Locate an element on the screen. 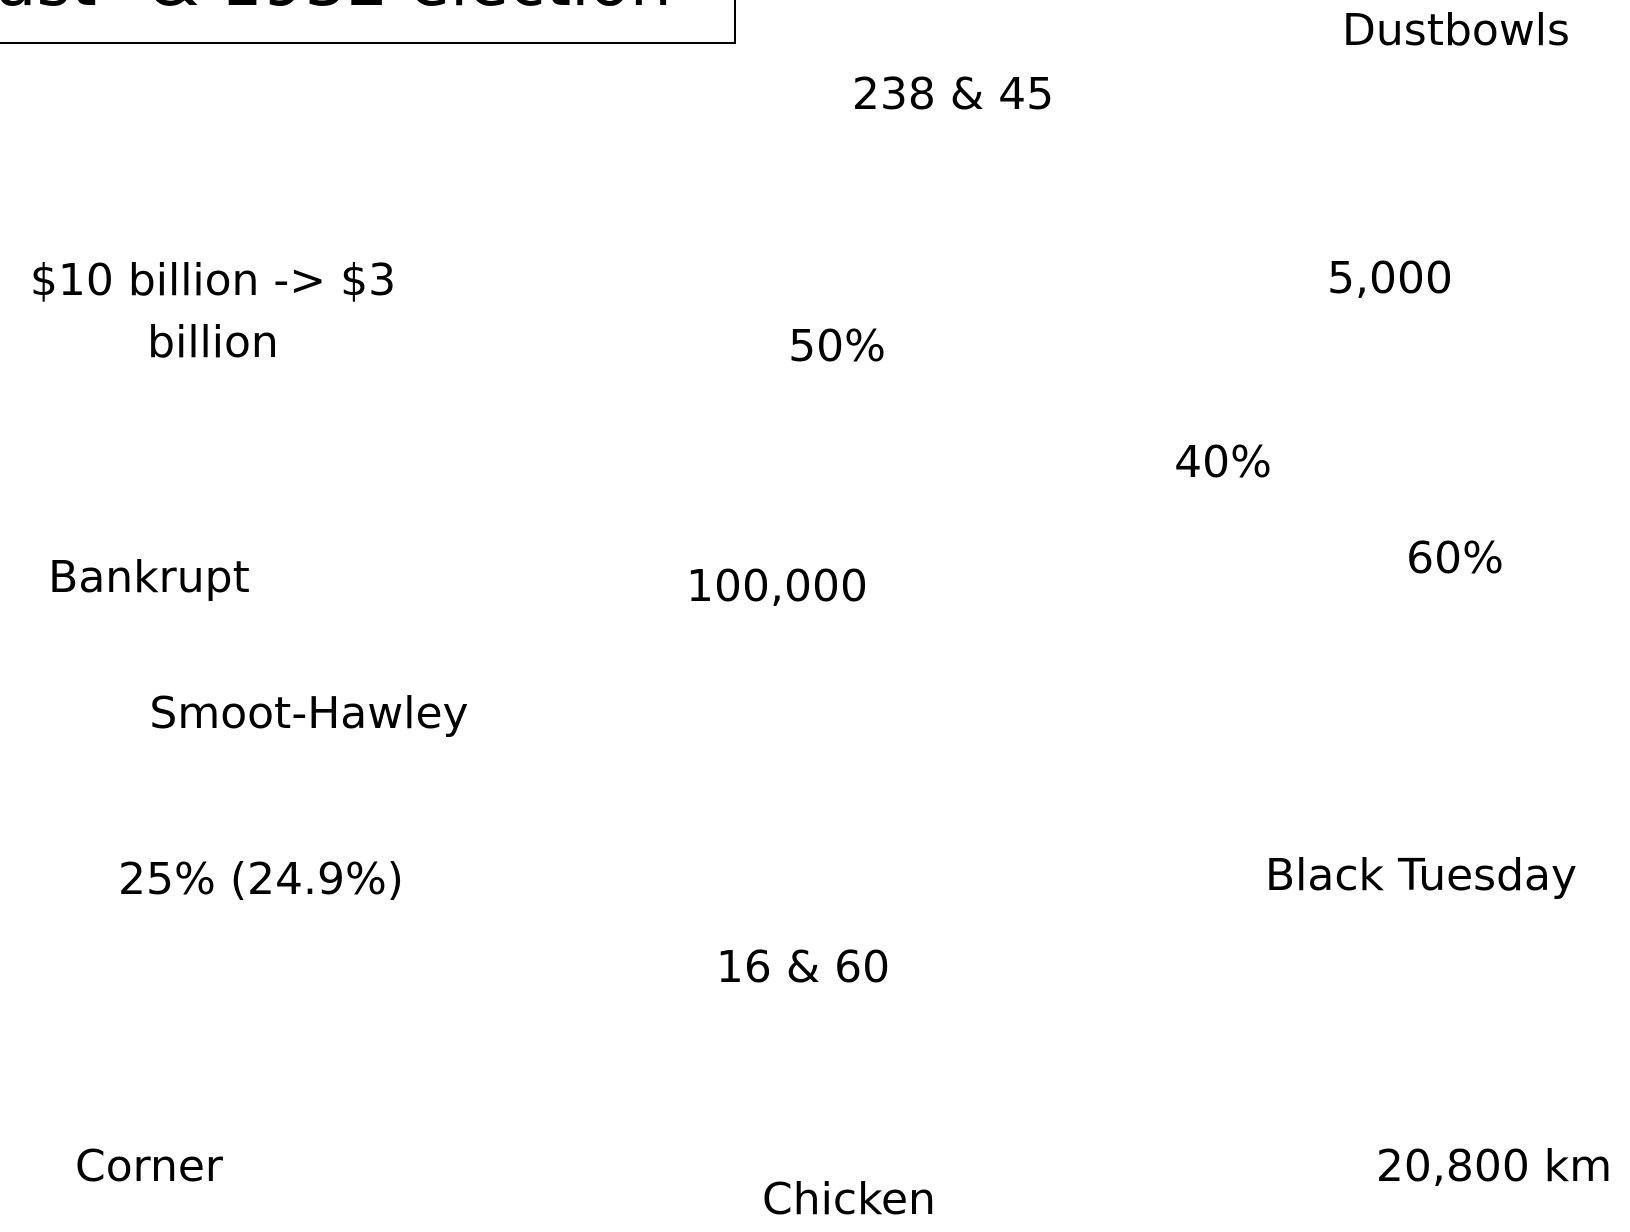 This screenshot has height=1232, width=1630. term: 60% is located at coordinates (1455, 558).